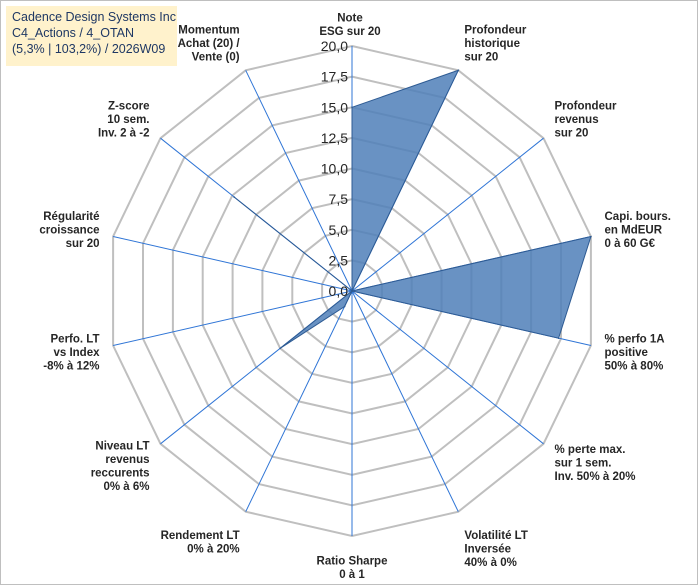 The image size is (700, 587). What do you see at coordinates (572, 134) in the screenshot?
I see `axis-label-2-line-2: sur 20` at bounding box center [572, 134].